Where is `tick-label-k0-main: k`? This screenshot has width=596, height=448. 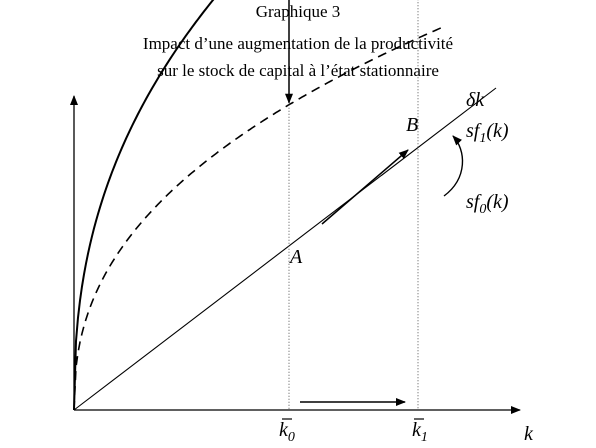 tick-label-k0-main: k is located at coordinates (284, 430).